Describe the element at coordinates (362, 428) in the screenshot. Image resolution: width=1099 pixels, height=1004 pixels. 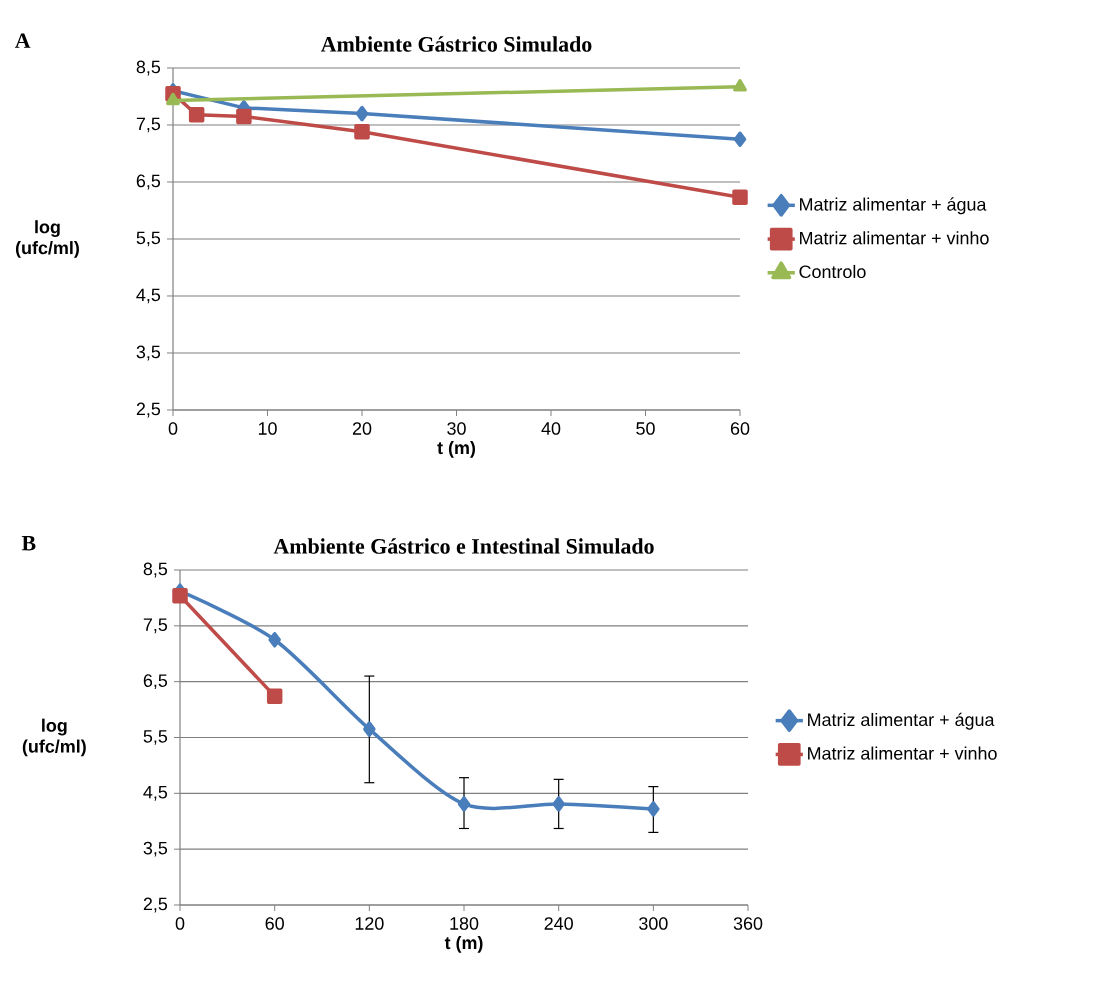
I see `x-tick-label: 20` at that location.